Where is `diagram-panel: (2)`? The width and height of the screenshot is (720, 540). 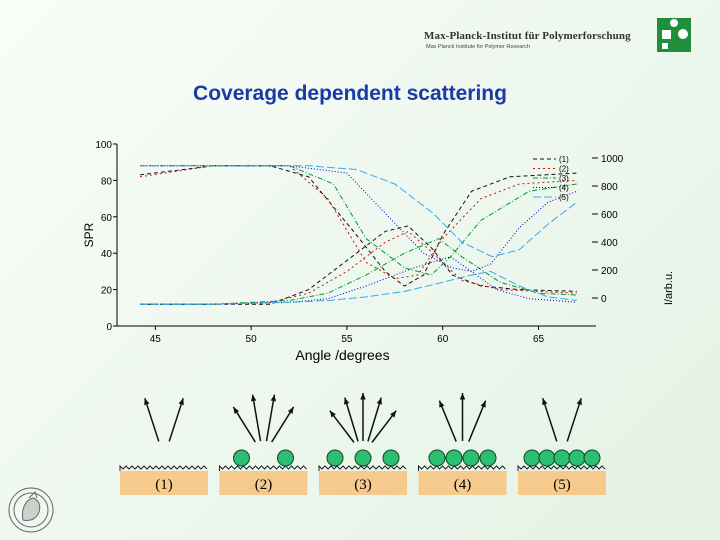 diagram-panel: (2) is located at coordinates (263, 444).